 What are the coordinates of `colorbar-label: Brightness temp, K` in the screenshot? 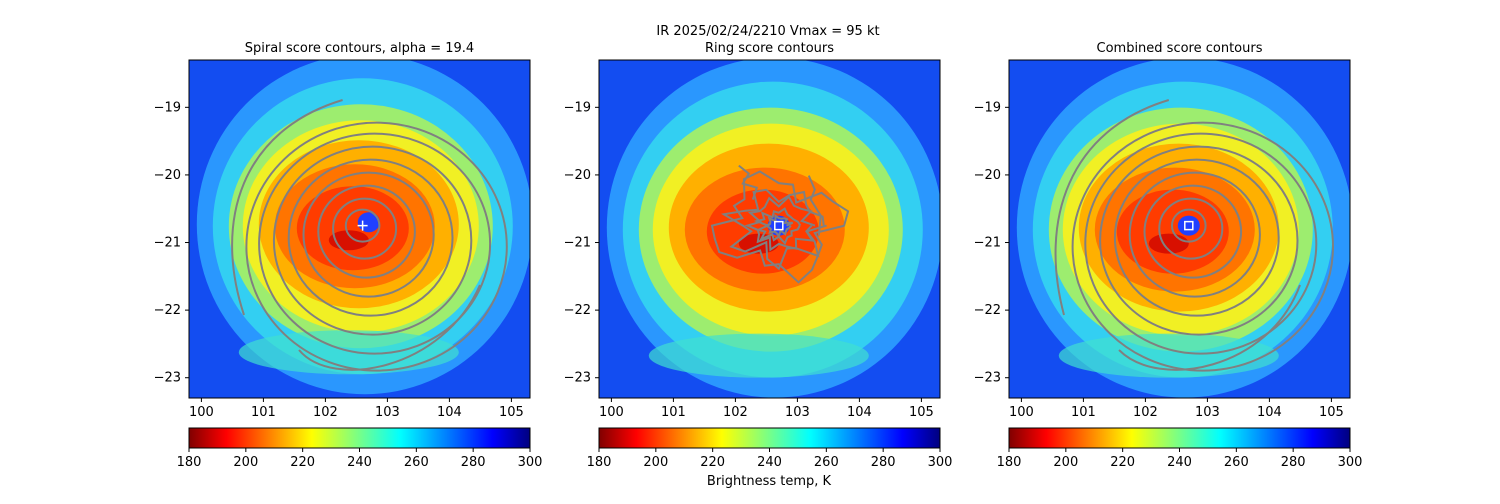 It's located at (769, 481).